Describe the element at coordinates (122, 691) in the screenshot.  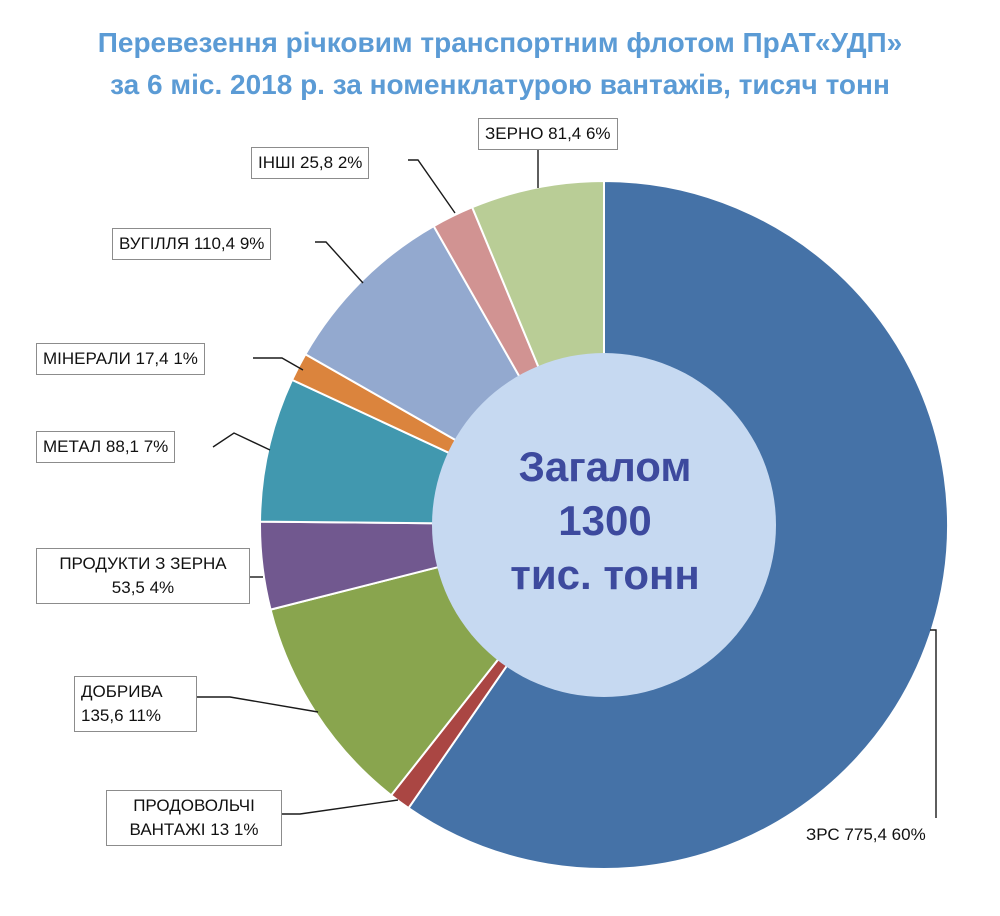
I see `data-label-dobryva-line-1: ДОБРИВА` at that location.